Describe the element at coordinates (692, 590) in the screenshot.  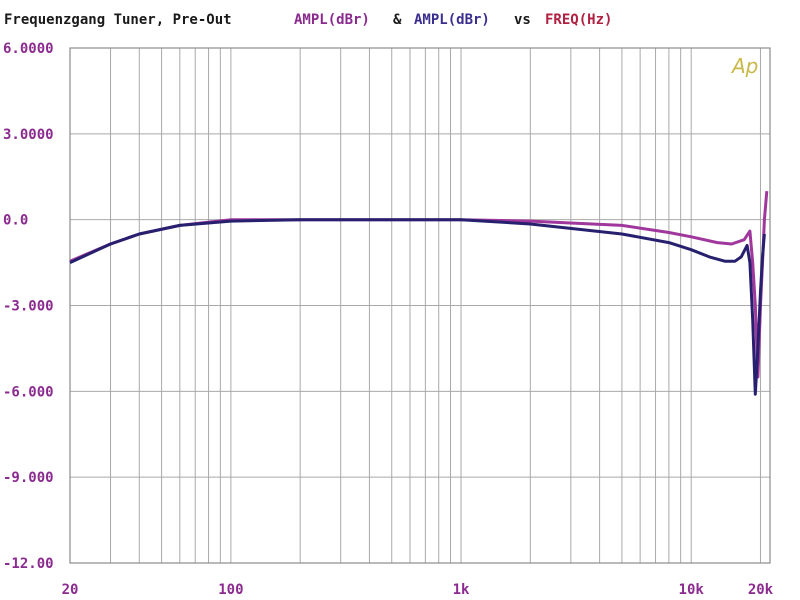
I see `x-tick-label: 10k` at that location.